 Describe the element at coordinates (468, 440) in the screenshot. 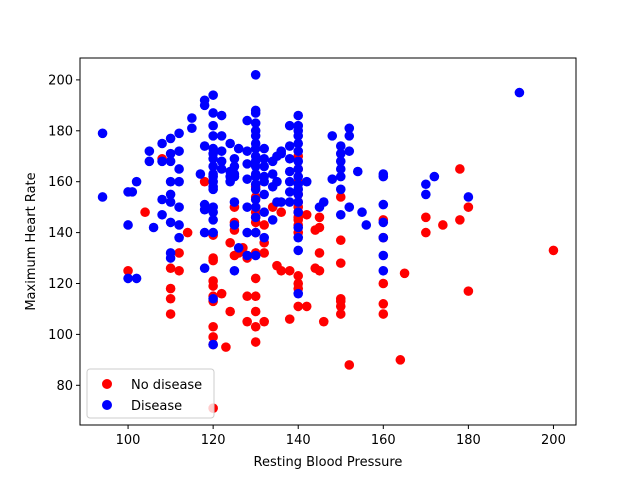

I see `x-tick-label: 180` at that location.